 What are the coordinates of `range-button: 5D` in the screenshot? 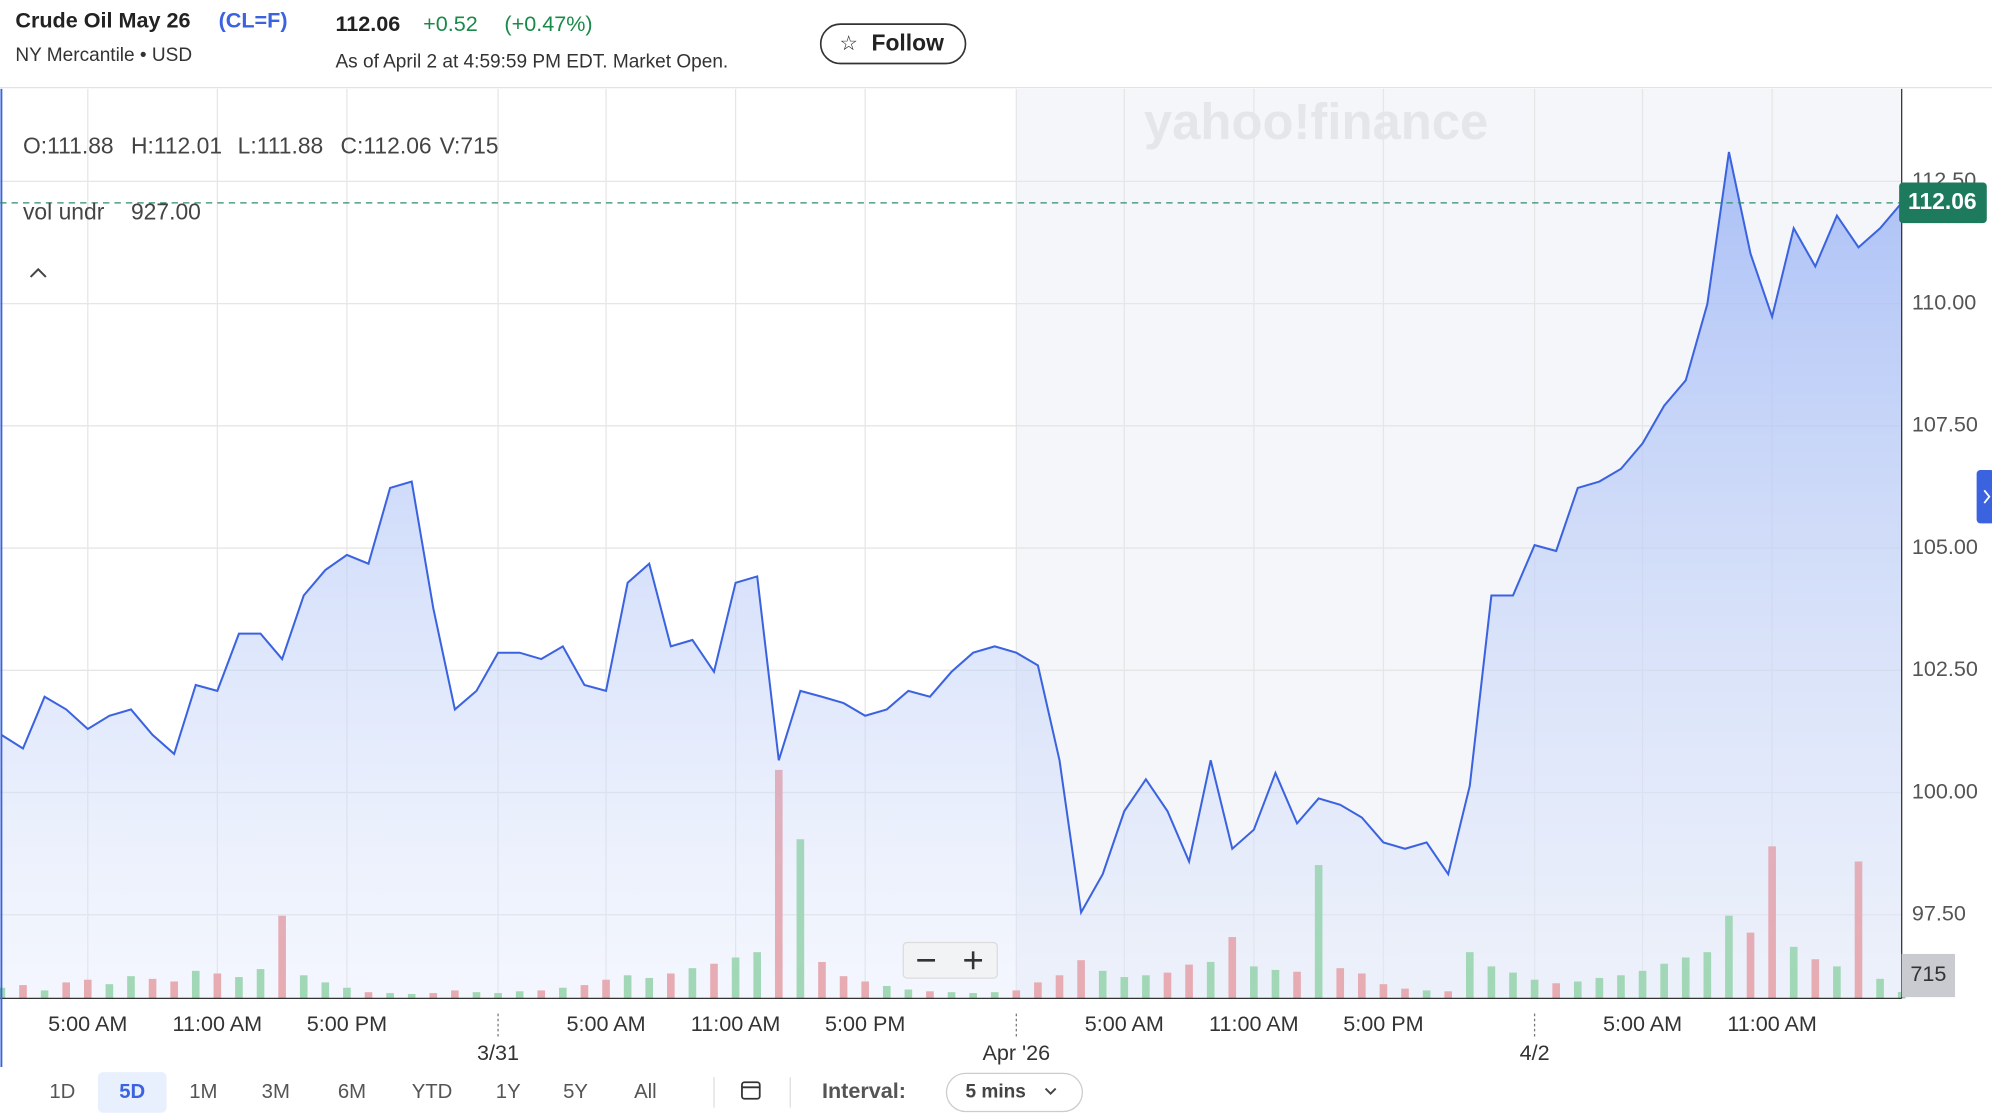 It's located at (132, 1092).